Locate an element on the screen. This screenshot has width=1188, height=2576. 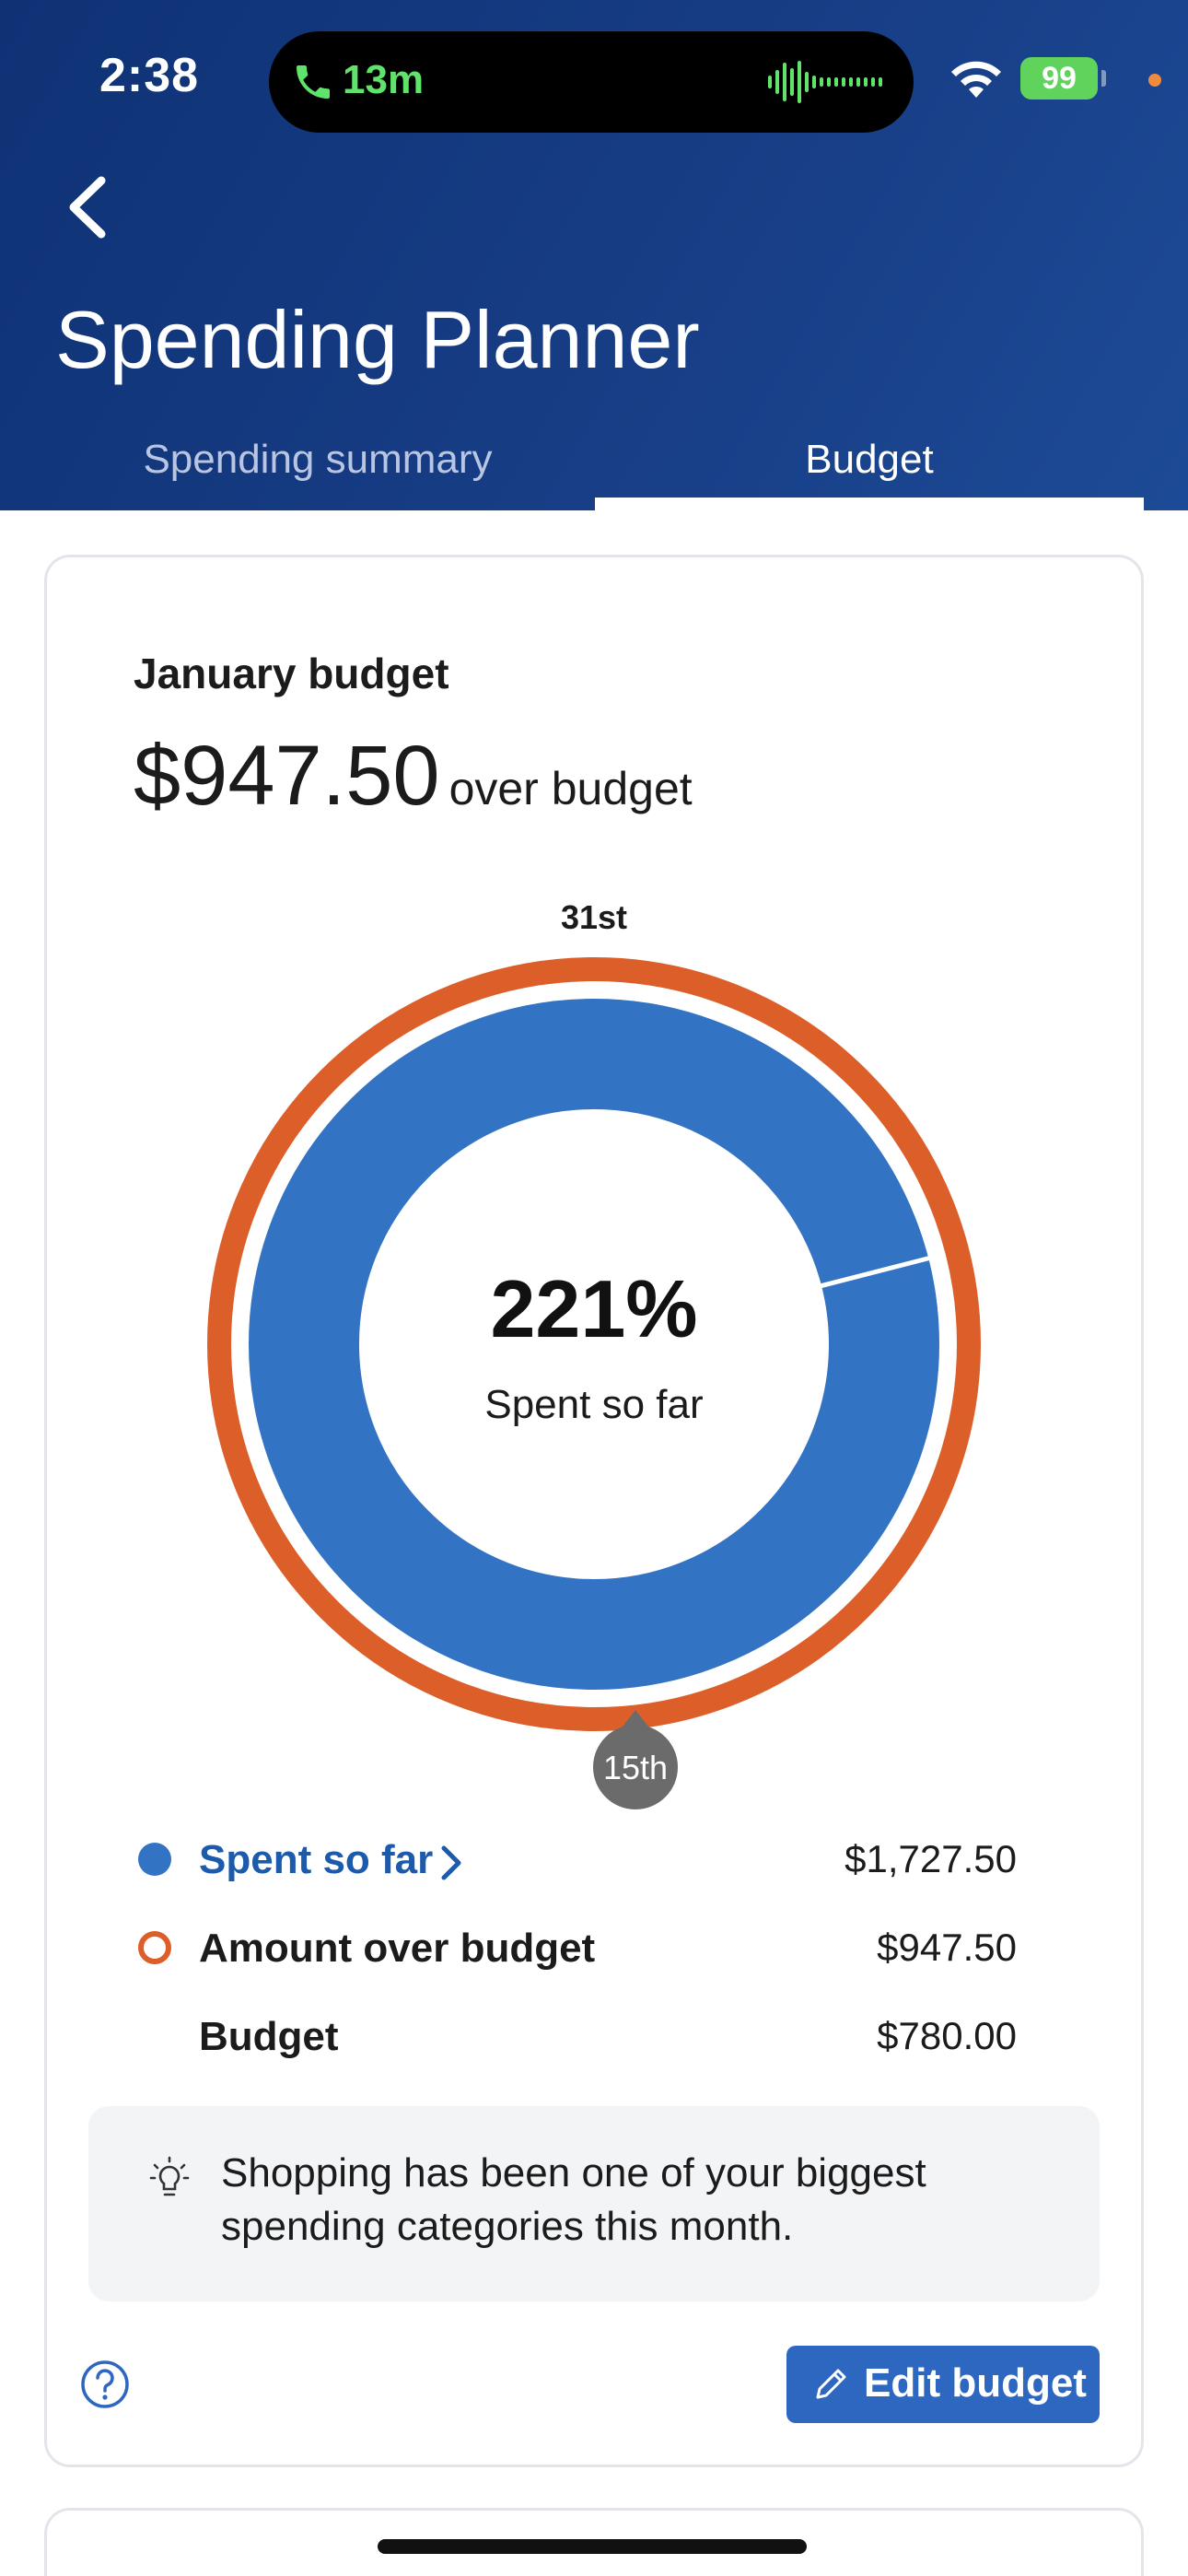
spent-so-far-value: $1,727.50 is located at coordinates (930, 1858).